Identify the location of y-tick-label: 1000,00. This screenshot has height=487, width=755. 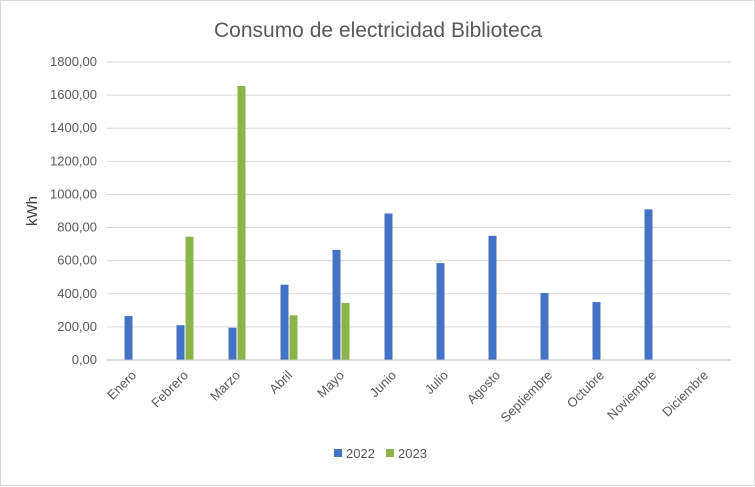
(73, 193).